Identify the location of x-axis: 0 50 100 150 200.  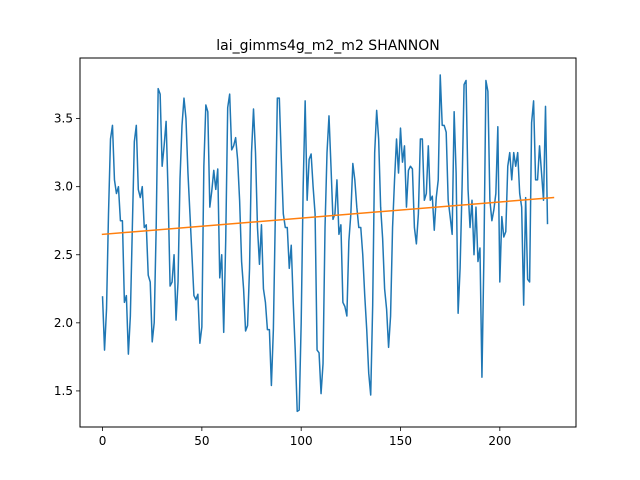
(305, 437).